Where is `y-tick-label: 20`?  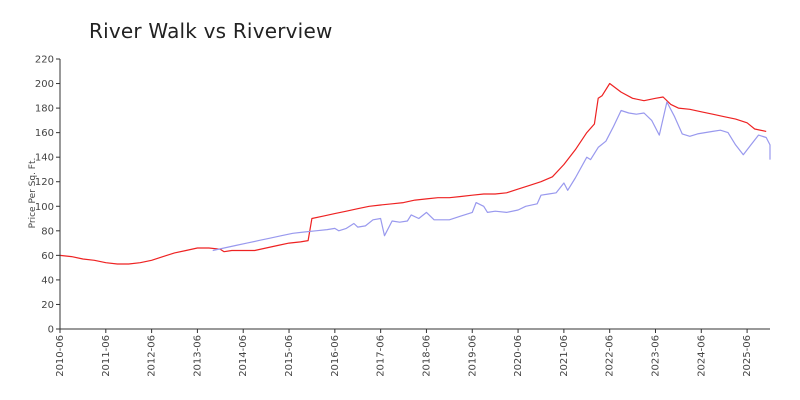 y-tick-label: 20 is located at coordinates (47, 305).